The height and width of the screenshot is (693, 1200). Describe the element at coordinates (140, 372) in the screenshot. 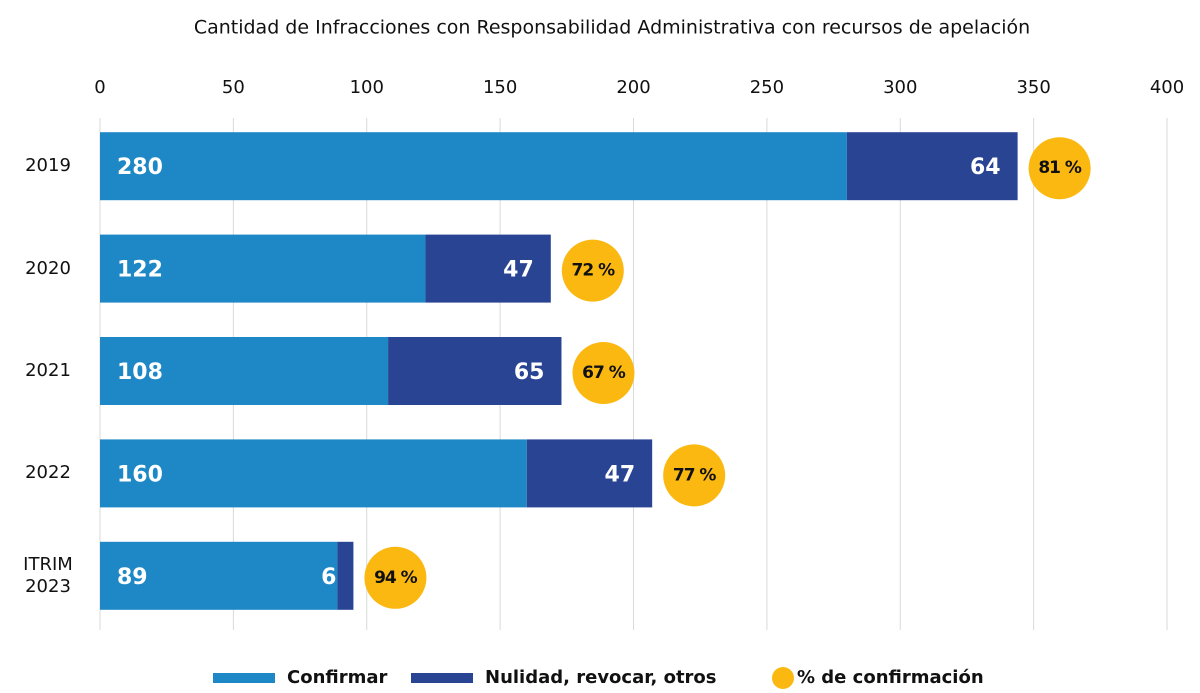

I see `data-label: 108` at that location.